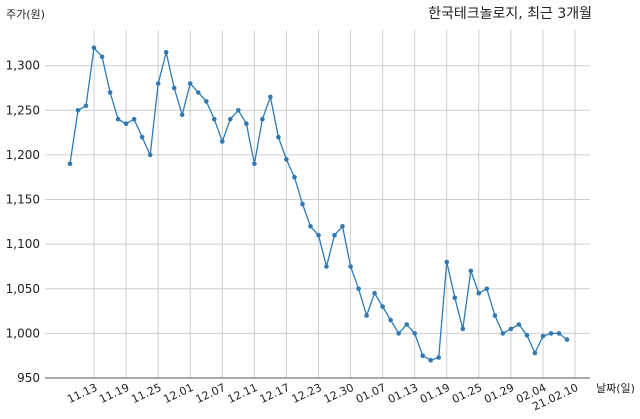 Image resolution: width=640 pixels, height=419 pixels. I want to click on x-tick-label: 12.23, so click(307, 393).